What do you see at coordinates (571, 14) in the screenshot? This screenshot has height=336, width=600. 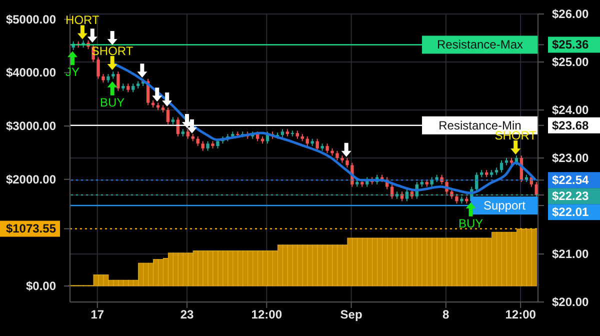 I see `y2-tick-label: $26.00` at bounding box center [571, 14].